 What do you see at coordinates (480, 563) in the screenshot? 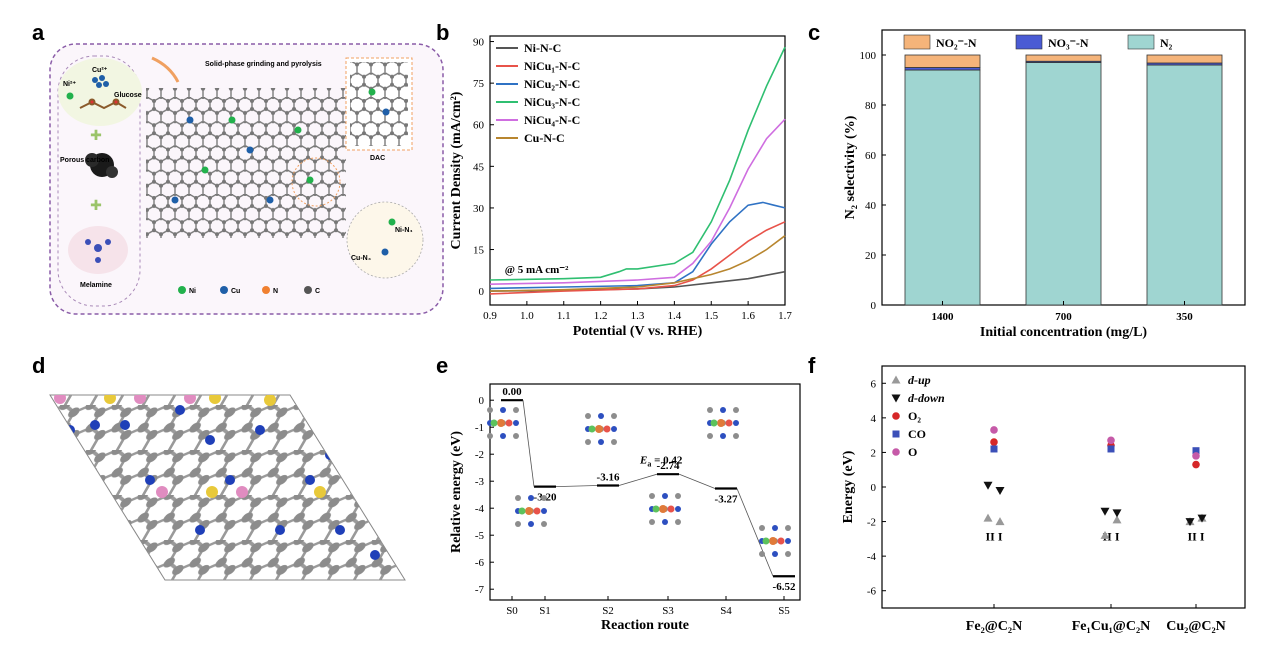
I see `y-tick-label: -6` at bounding box center [480, 563].